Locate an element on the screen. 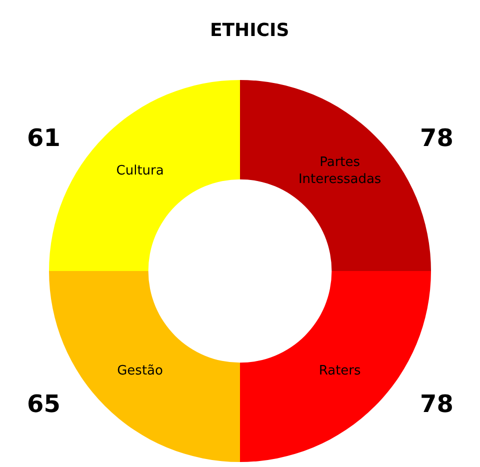  text: 61 is located at coordinates (43, 138).